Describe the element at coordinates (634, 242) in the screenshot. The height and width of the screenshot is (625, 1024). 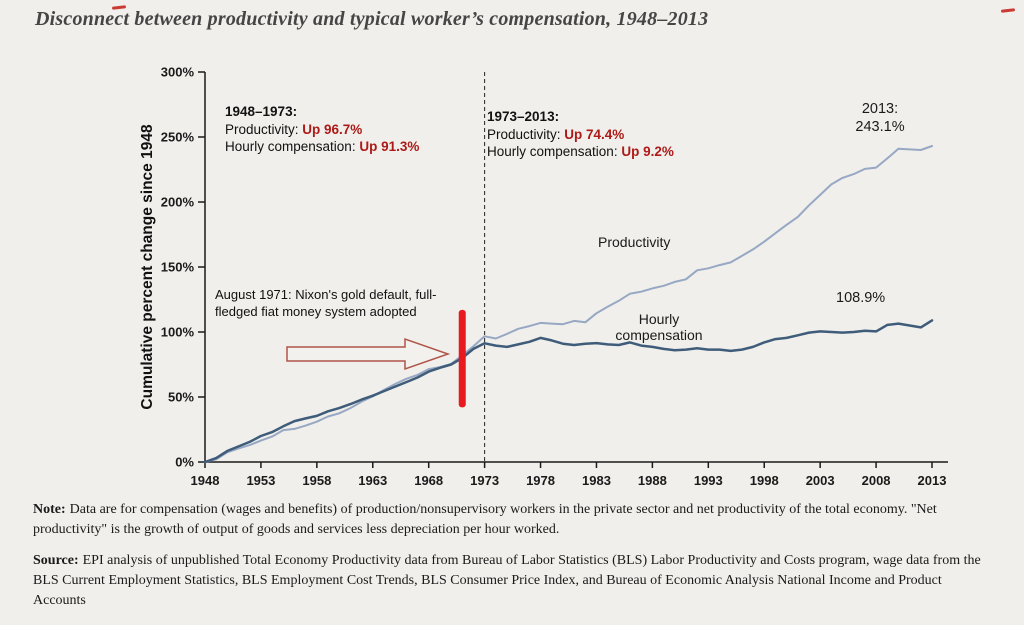
I see `productivity-series-label: Productivity` at that location.